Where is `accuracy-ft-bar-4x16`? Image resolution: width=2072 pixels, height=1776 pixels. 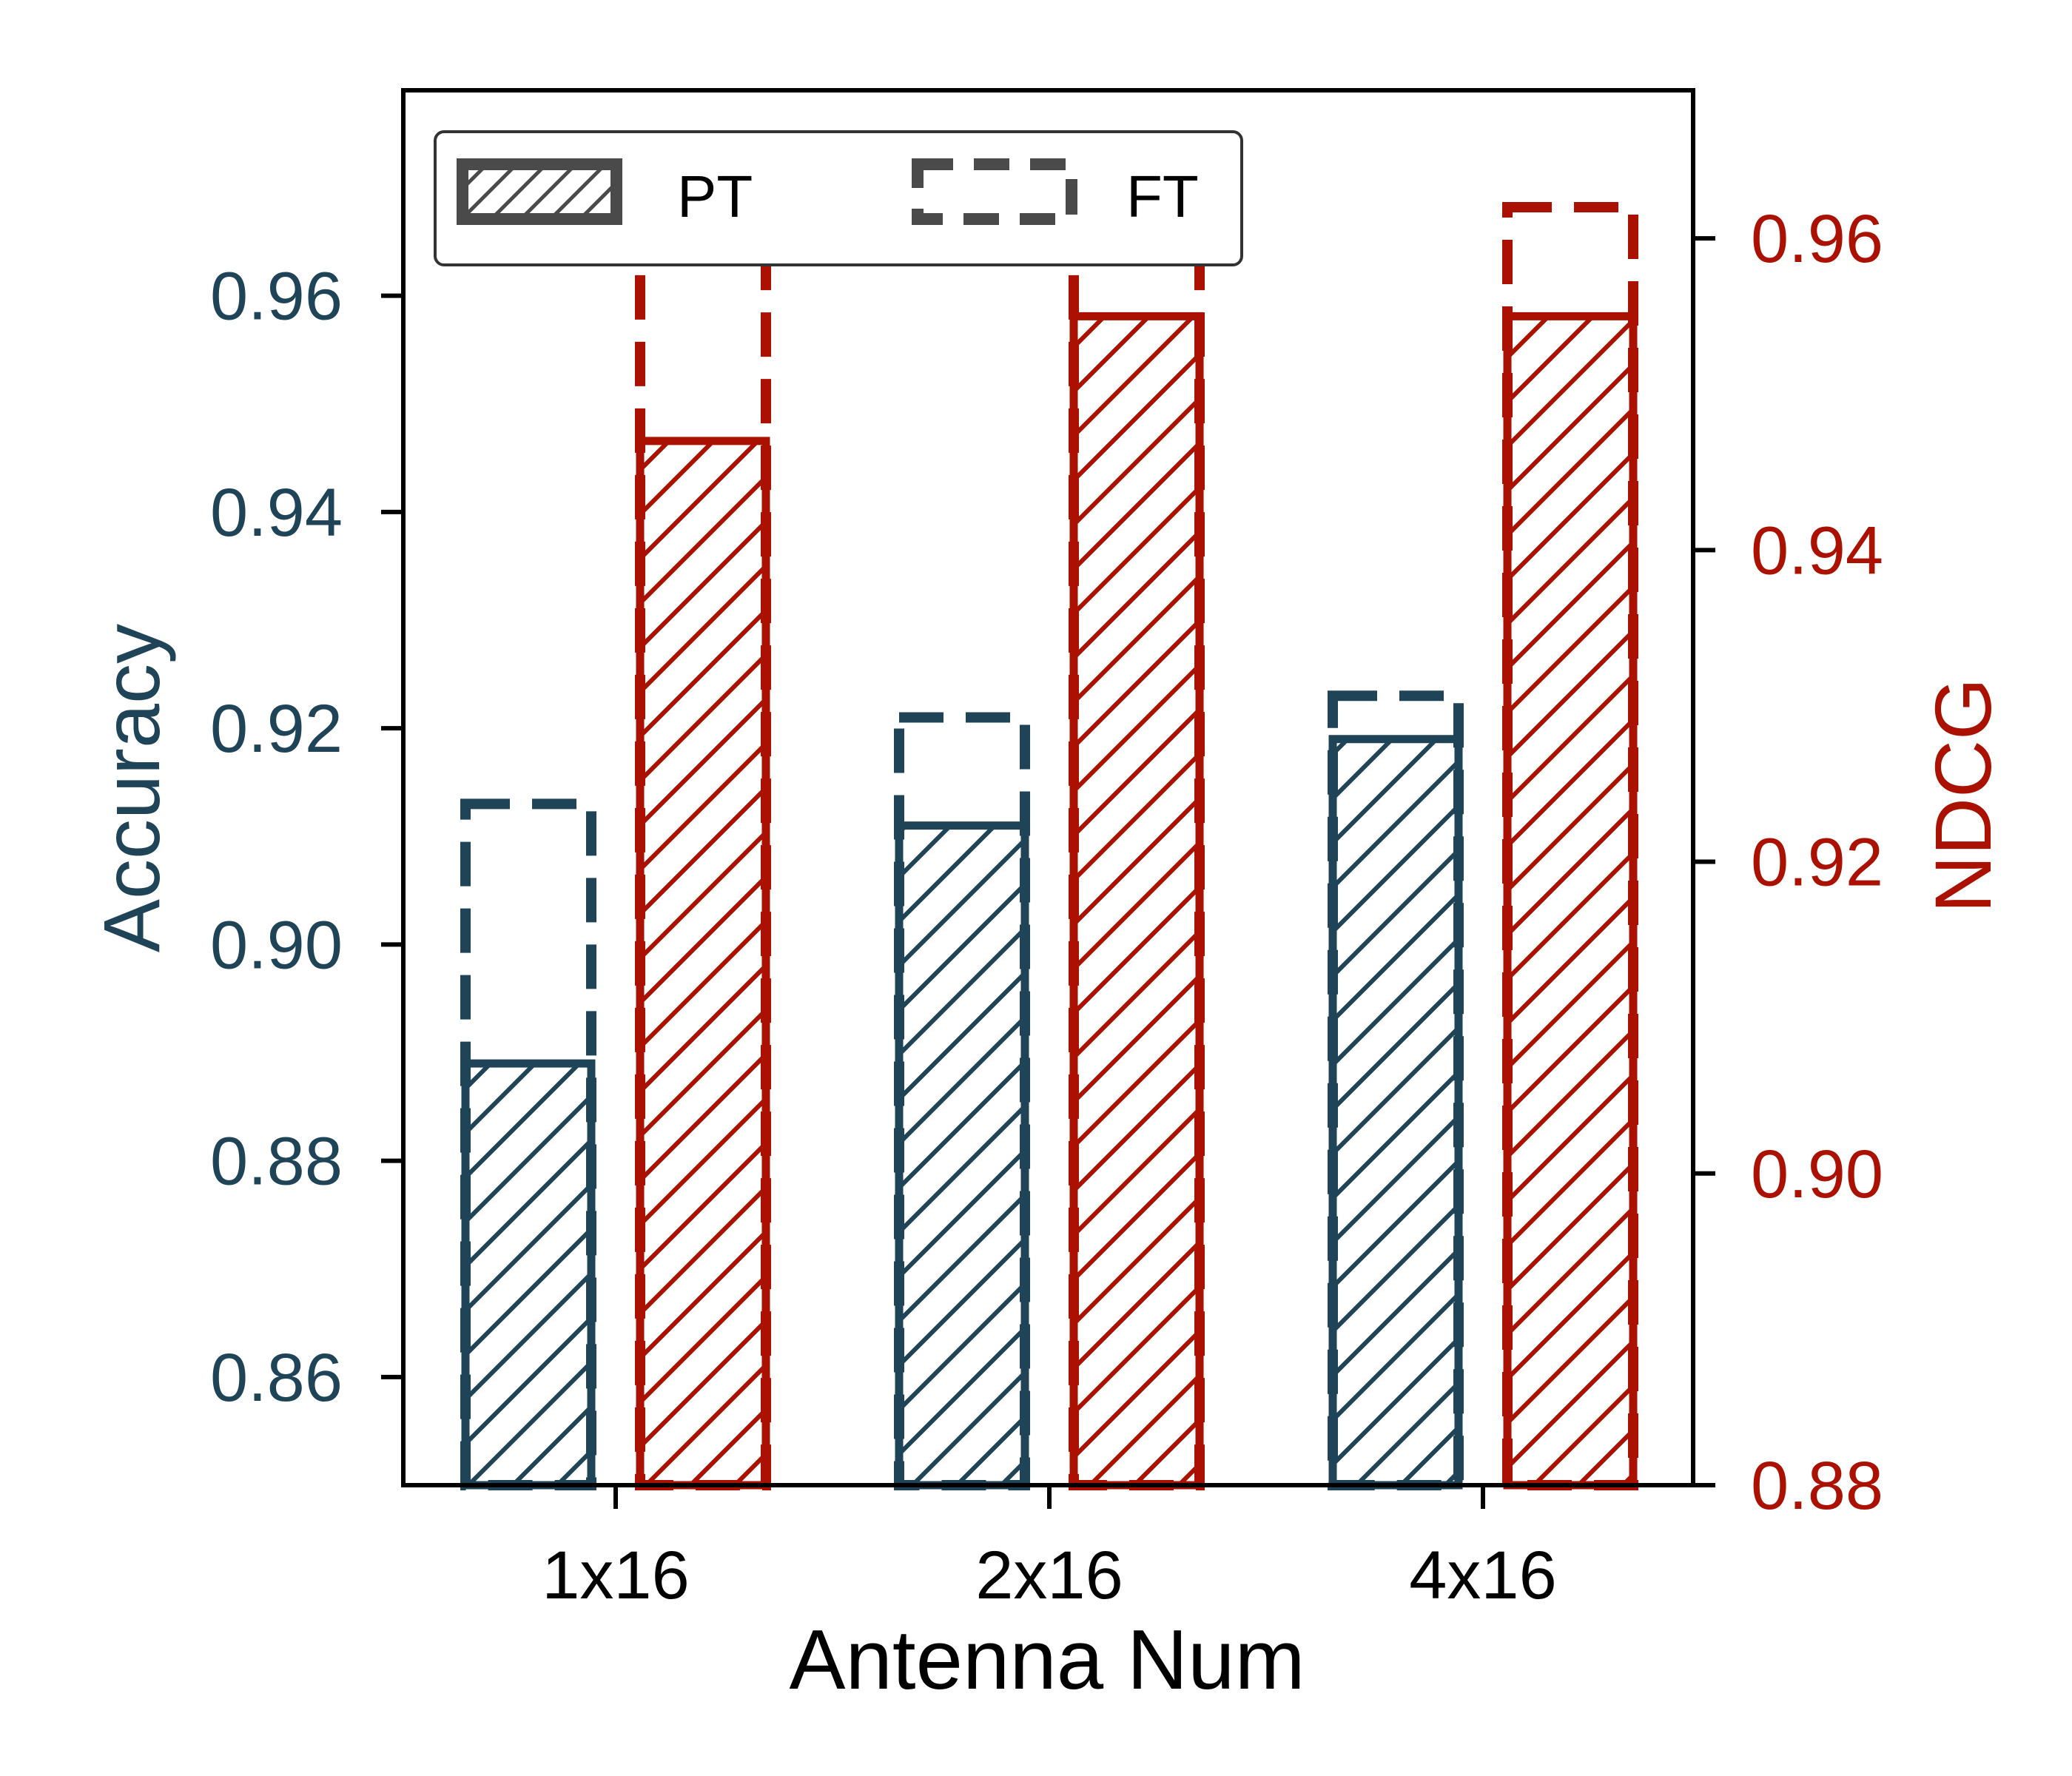 accuracy-ft-bar-4x16 is located at coordinates (1396, 1090).